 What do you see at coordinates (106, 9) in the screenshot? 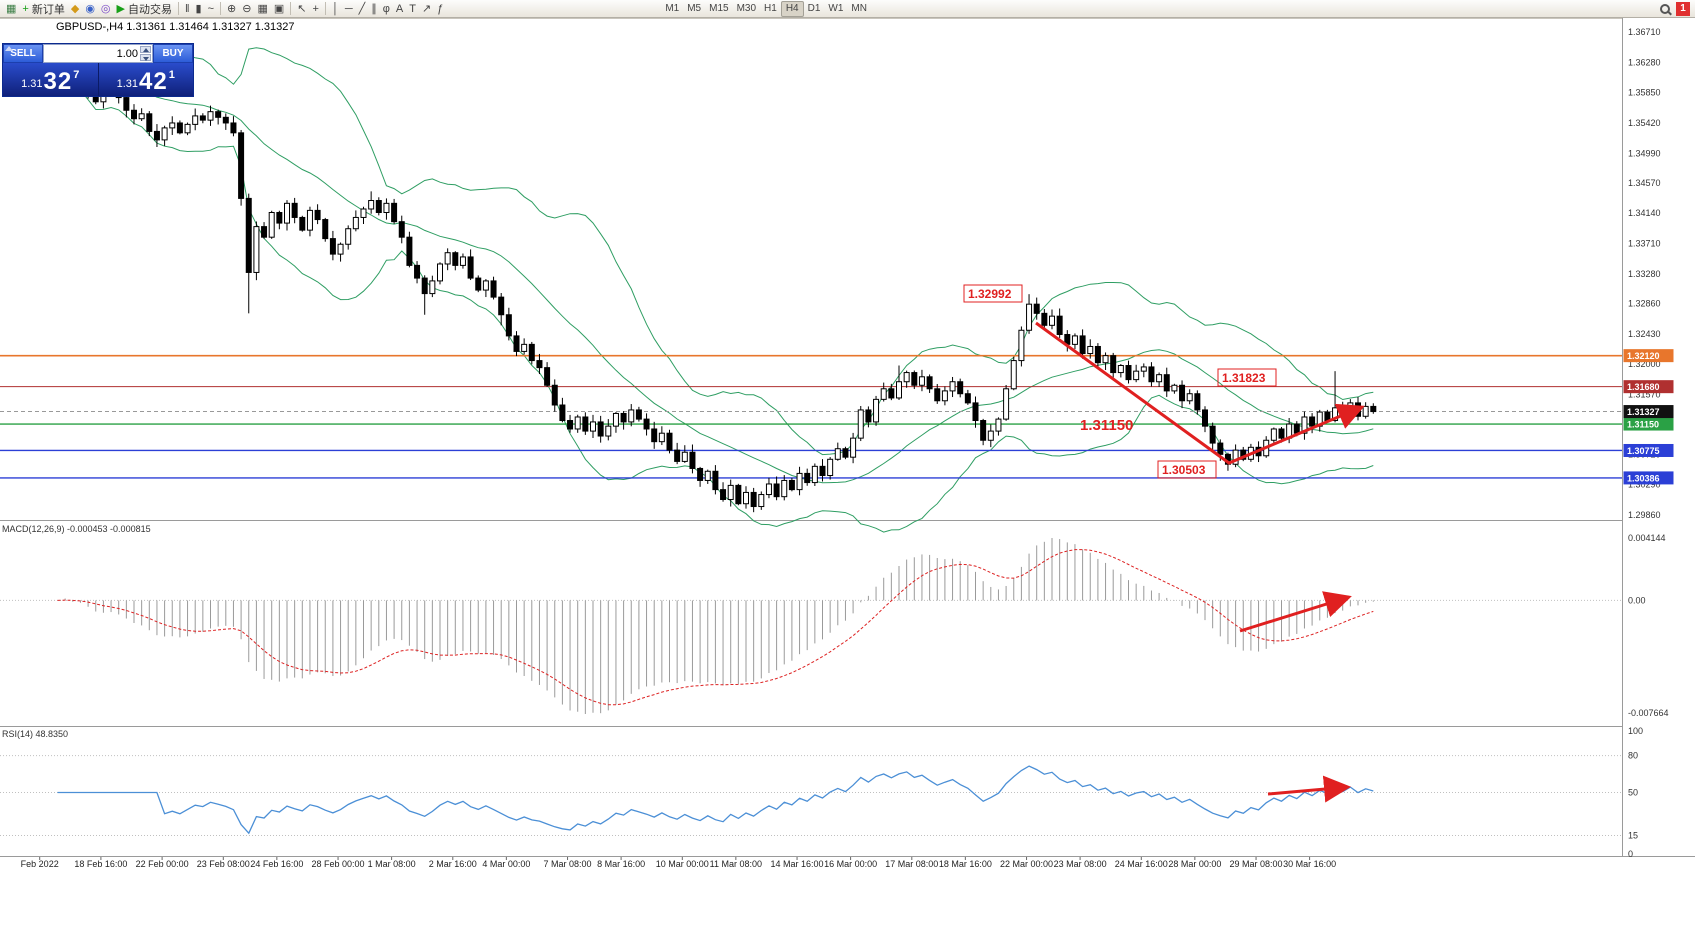
I see `navigator-icon: ◎` at bounding box center [106, 9].